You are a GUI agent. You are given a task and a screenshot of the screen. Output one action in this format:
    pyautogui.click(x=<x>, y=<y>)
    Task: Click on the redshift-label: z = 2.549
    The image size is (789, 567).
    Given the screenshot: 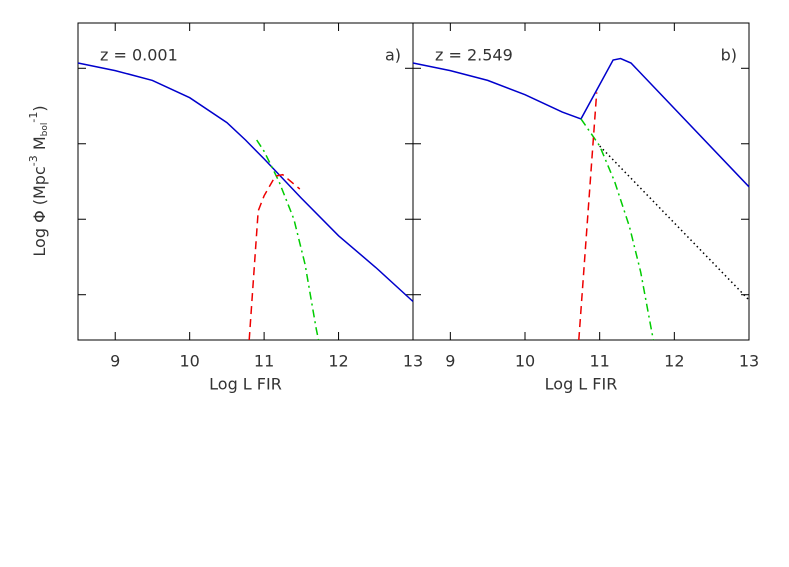 What is the action you would take?
    pyautogui.click(x=474, y=55)
    